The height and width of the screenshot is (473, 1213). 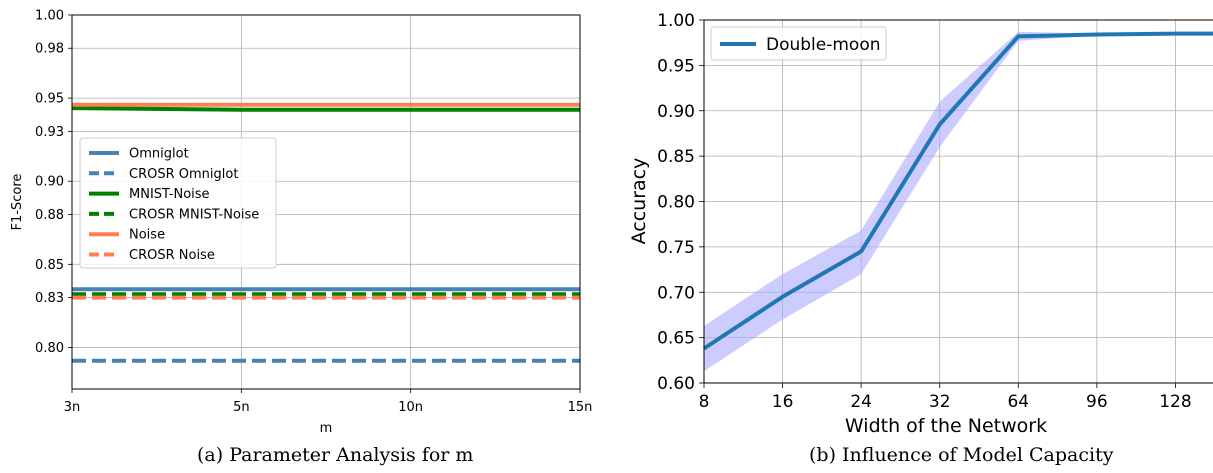 I want to click on y-tick-label: 0.65, so click(x=676, y=339).